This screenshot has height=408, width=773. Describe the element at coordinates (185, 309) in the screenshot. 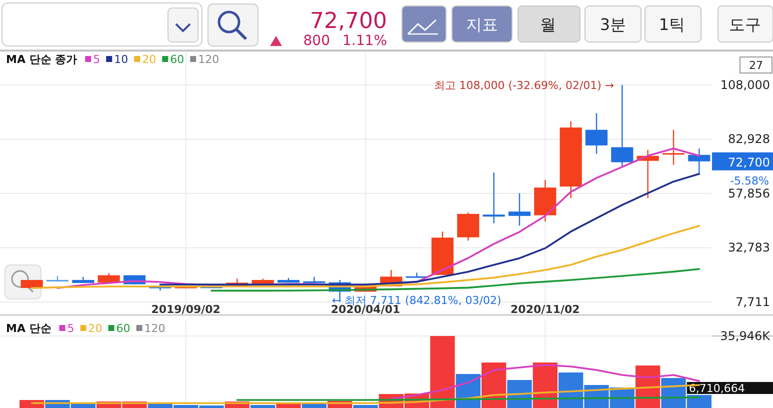

I see `x-tick-label: 2019/09/02` at that location.